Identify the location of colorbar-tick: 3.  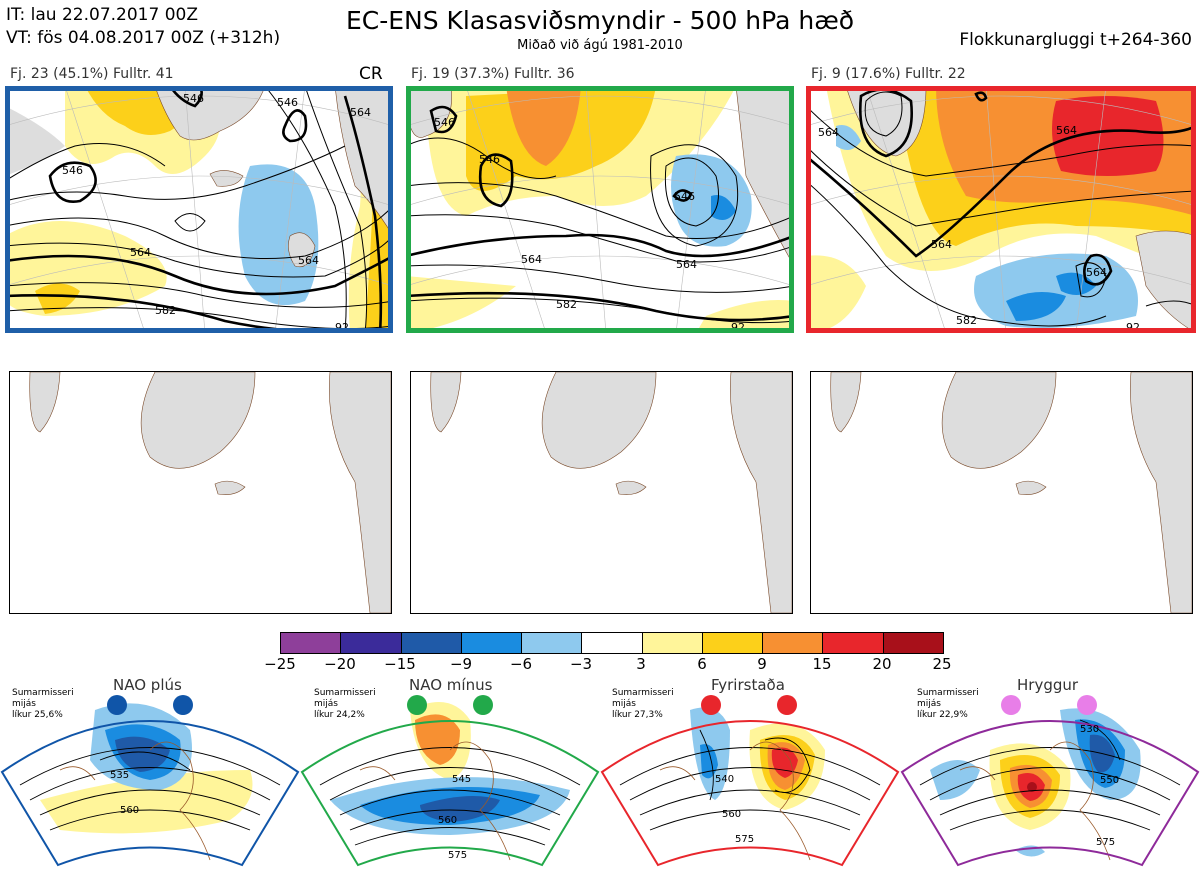
(641, 664).